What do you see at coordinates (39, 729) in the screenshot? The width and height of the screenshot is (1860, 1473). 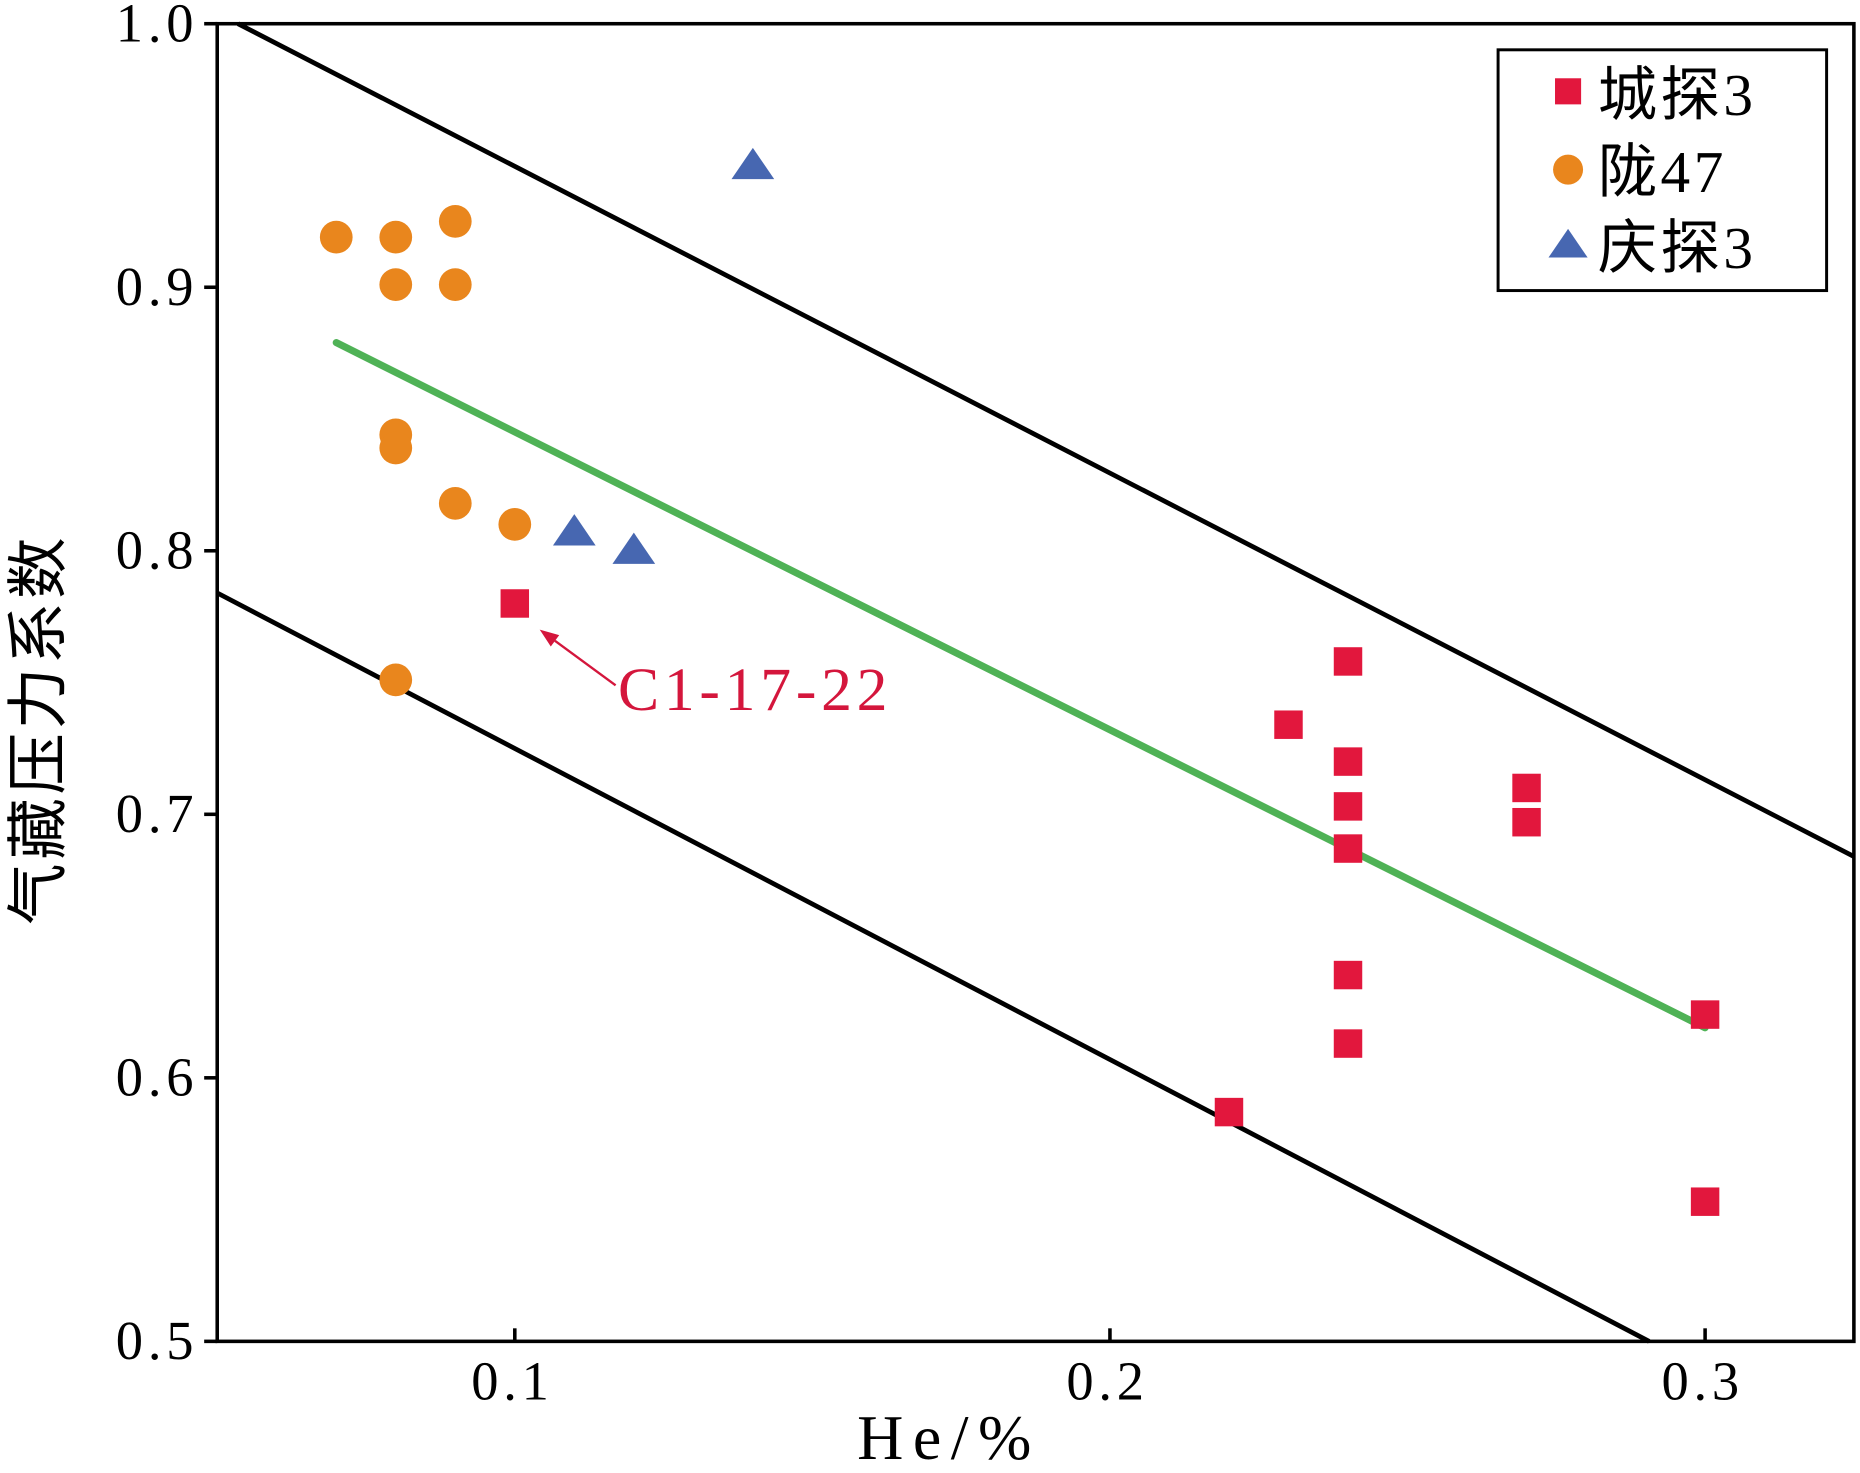 I see `y-axis-title: 气藏压力系数` at bounding box center [39, 729].